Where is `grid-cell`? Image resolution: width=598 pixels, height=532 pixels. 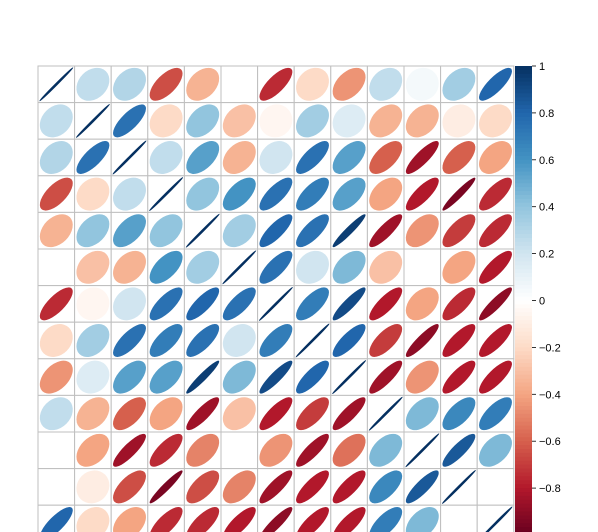
grid-cell is located at coordinates (495, 518).